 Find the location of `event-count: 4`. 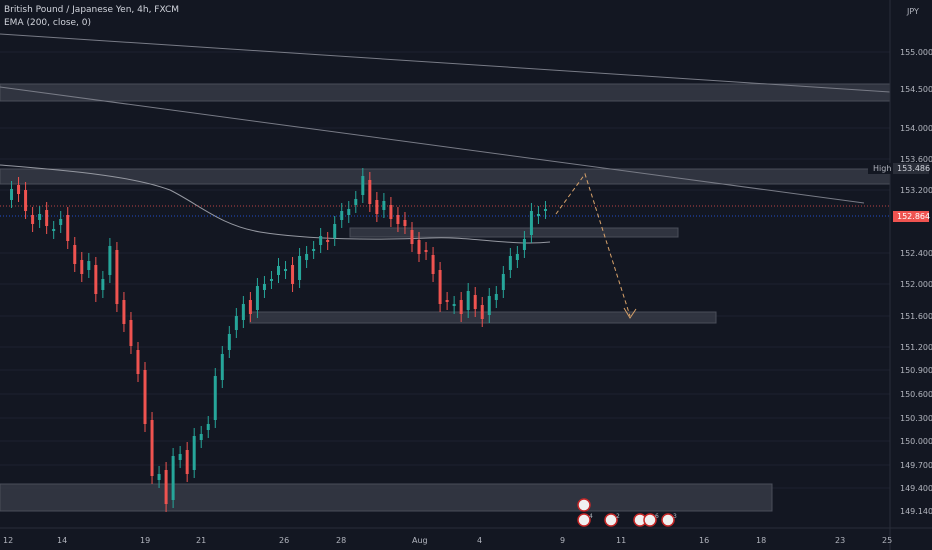

event-count: 4 is located at coordinates (591, 516).